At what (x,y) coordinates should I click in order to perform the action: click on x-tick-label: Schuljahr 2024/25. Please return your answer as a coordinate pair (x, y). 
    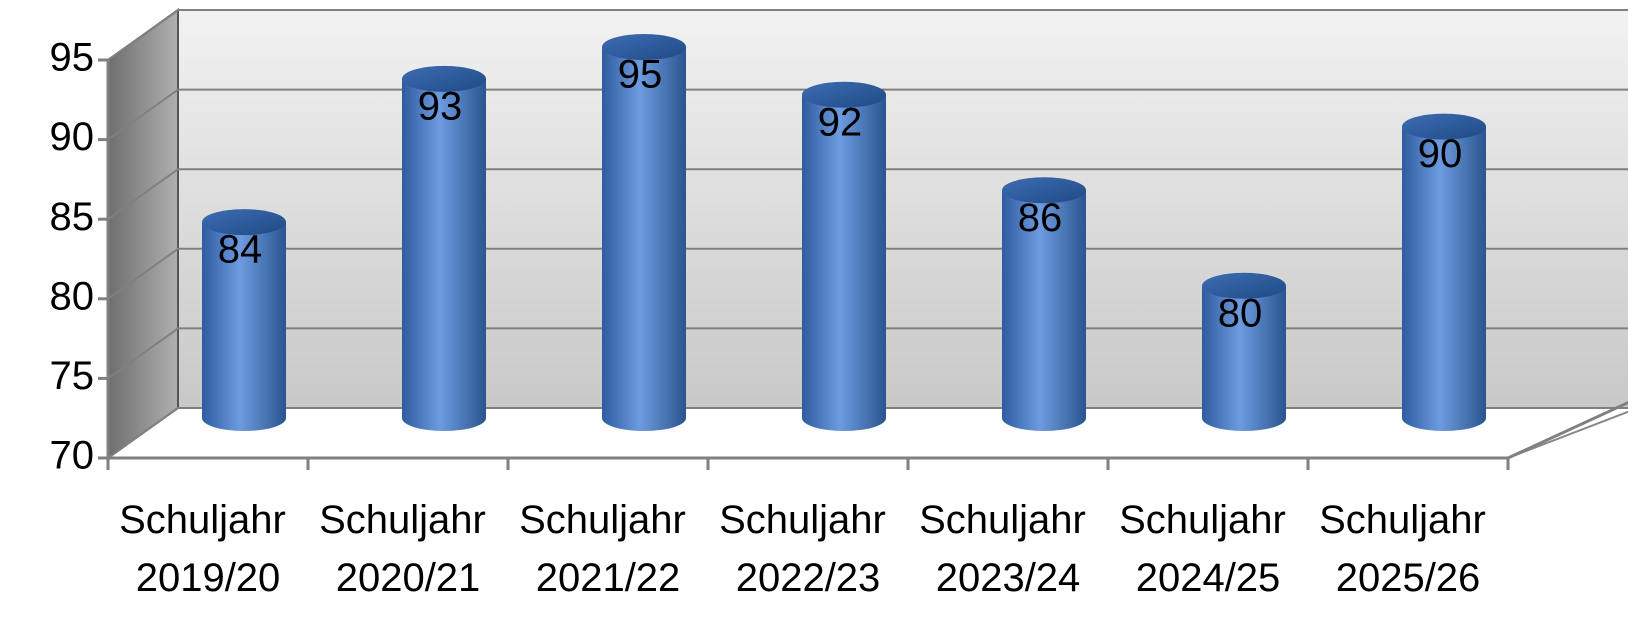
    Looking at the image, I should click on (1208, 549).